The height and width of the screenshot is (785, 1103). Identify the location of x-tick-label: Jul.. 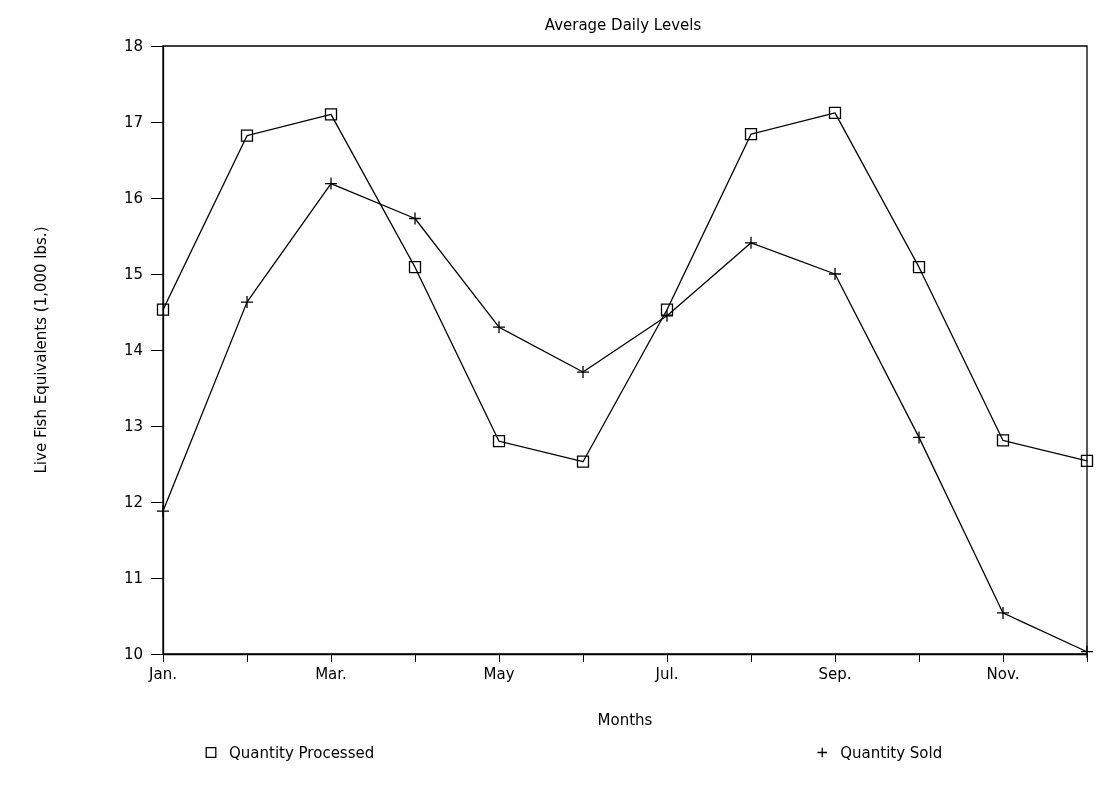
(666, 673).